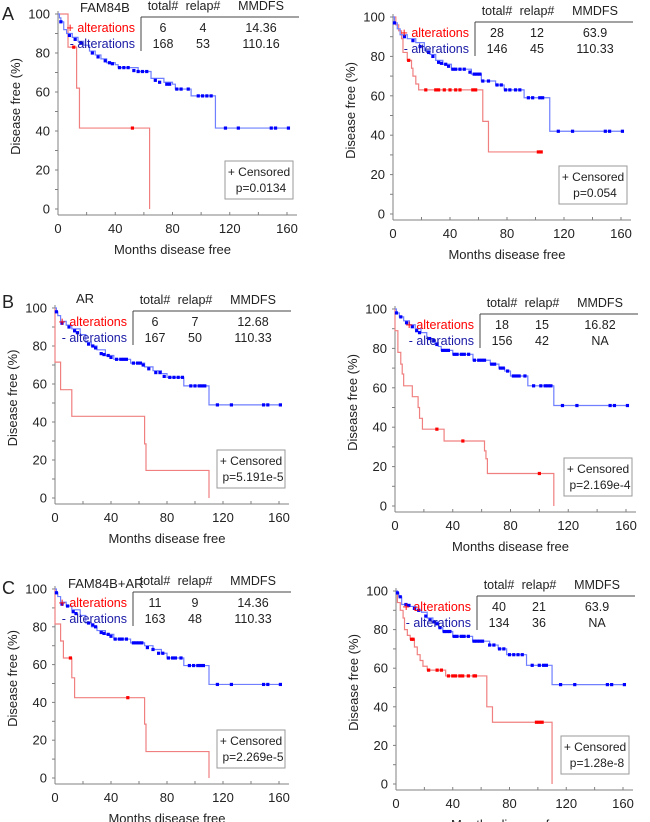 The image size is (650, 822). I want to click on legend-censored-label: + Censored, so click(251, 461).